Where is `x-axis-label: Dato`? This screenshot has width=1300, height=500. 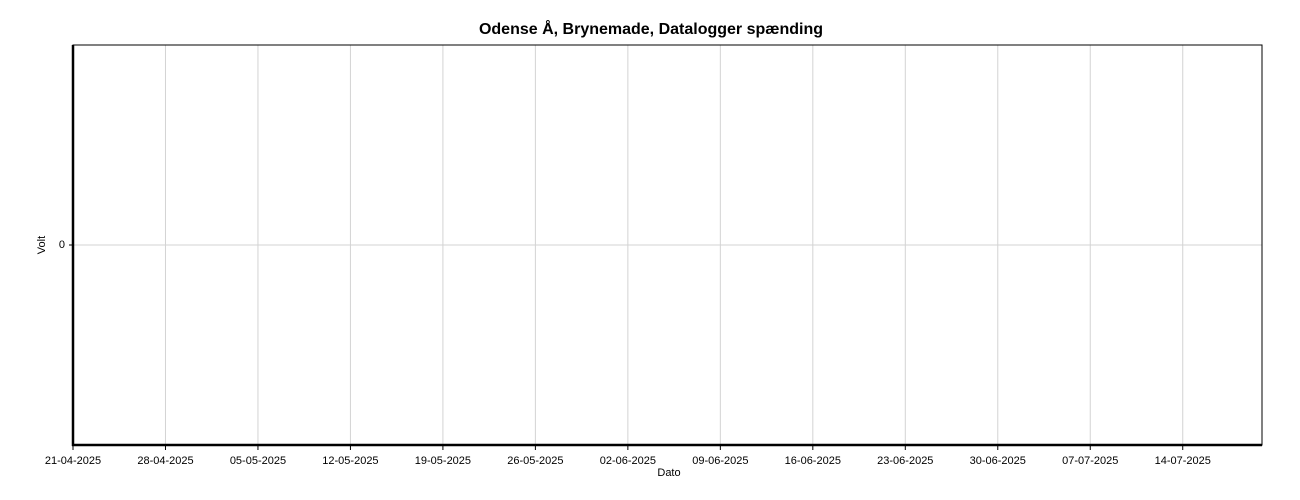
x-axis-label: Dato is located at coordinates (668, 473).